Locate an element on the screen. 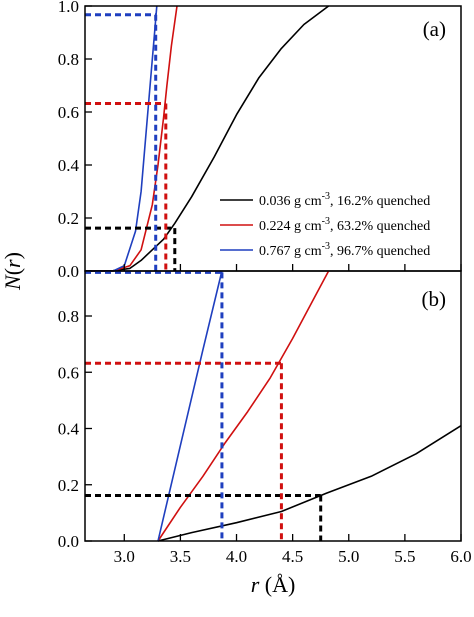 The image size is (474, 617). legend-entry-2-exp: -3 is located at coordinates (326, 221).